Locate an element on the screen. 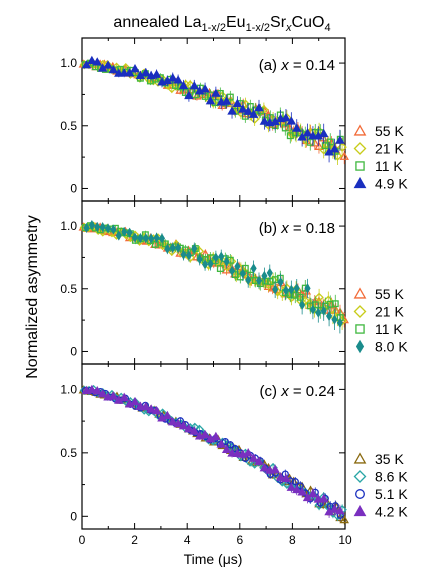  legend-label: 8.0 K is located at coordinates (391, 347).